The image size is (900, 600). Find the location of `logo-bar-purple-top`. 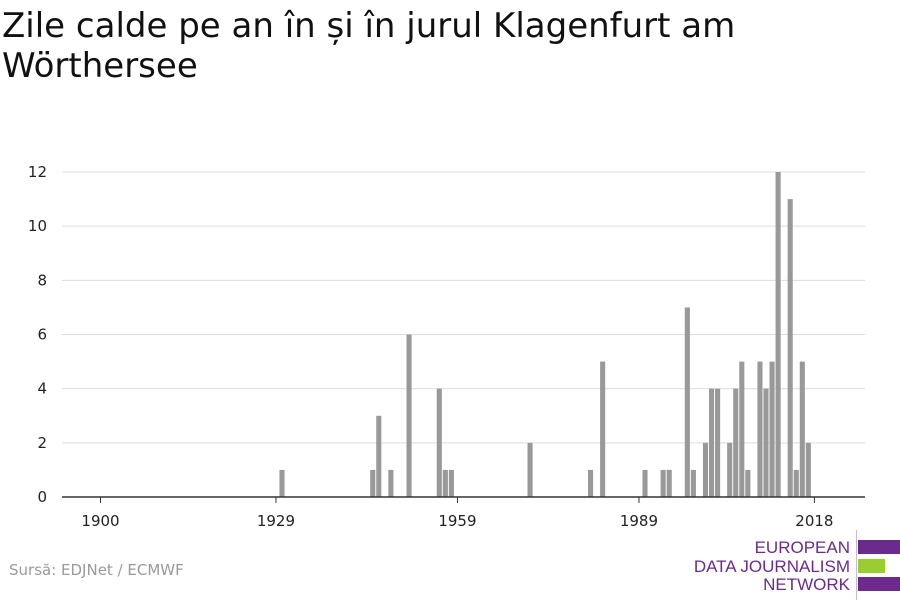

logo-bar-purple-top is located at coordinates (879, 547).